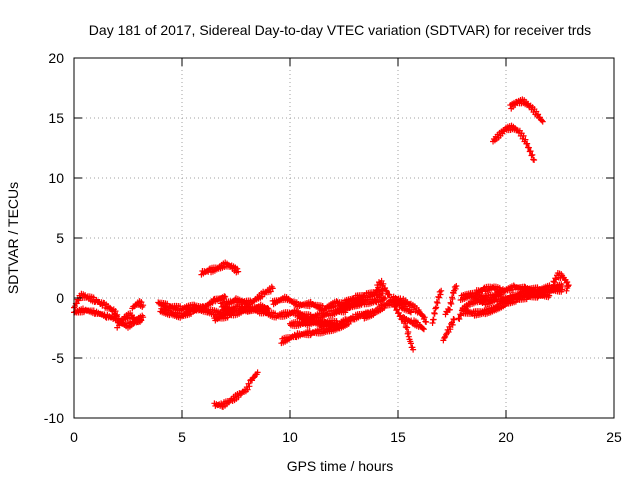  What do you see at coordinates (74, 437) in the screenshot?
I see `x-tick-label: 0` at bounding box center [74, 437].